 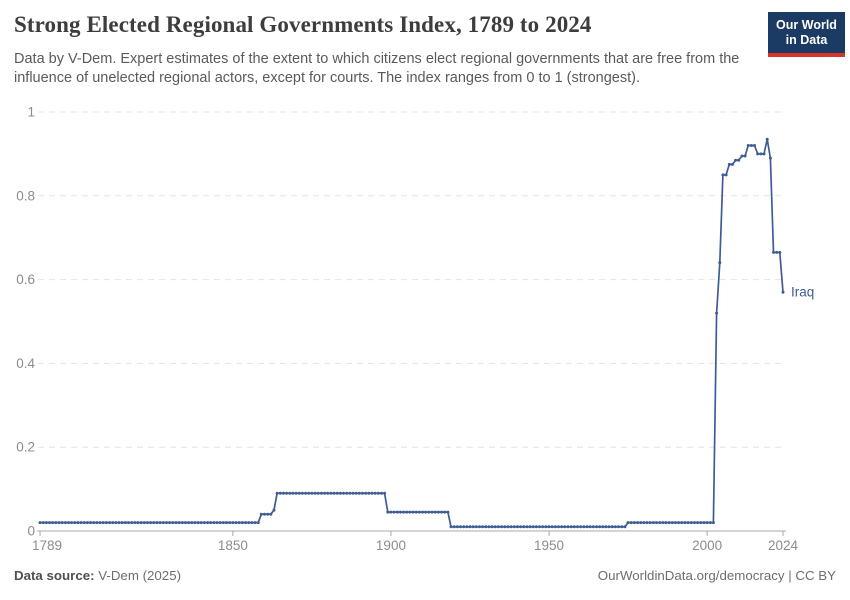 I want to click on entity-label-iraq: Iraq, so click(x=802, y=292).